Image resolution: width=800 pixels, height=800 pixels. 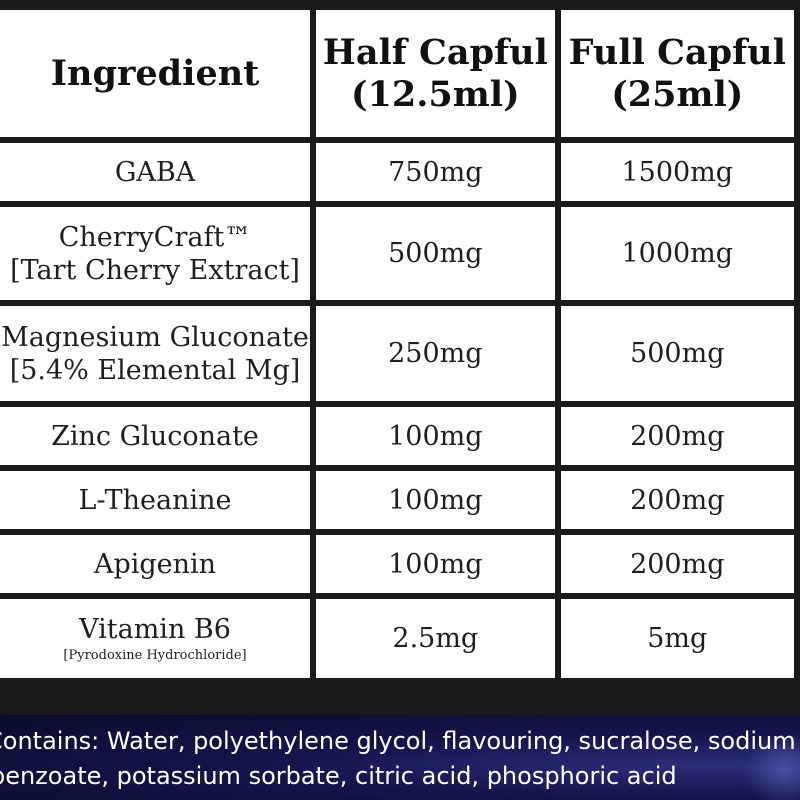 What do you see at coordinates (677, 94) in the screenshot?
I see `header-full-capful-volume: (25ml)` at bounding box center [677, 94].